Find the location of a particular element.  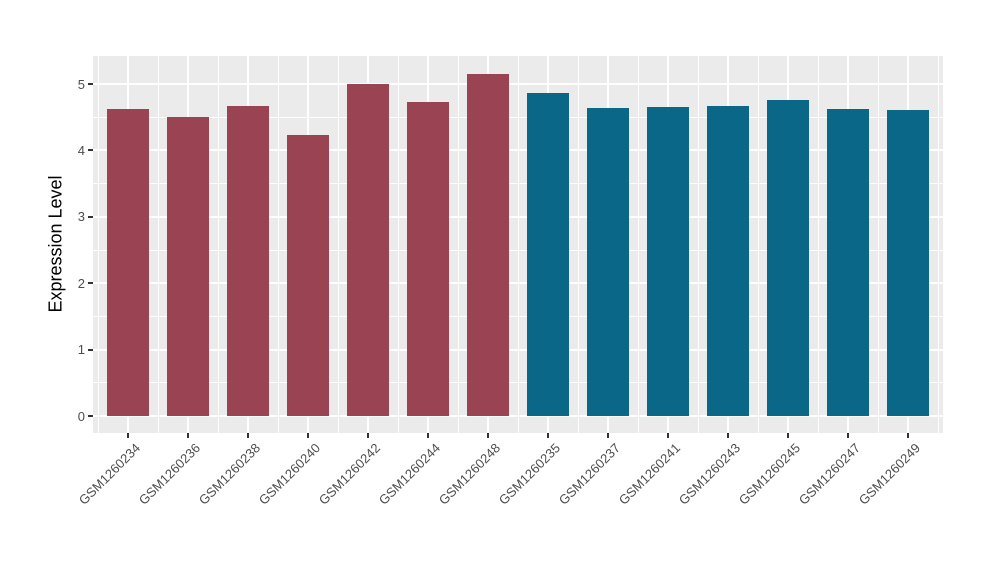

bar-GSM1260247 is located at coordinates (848, 262).